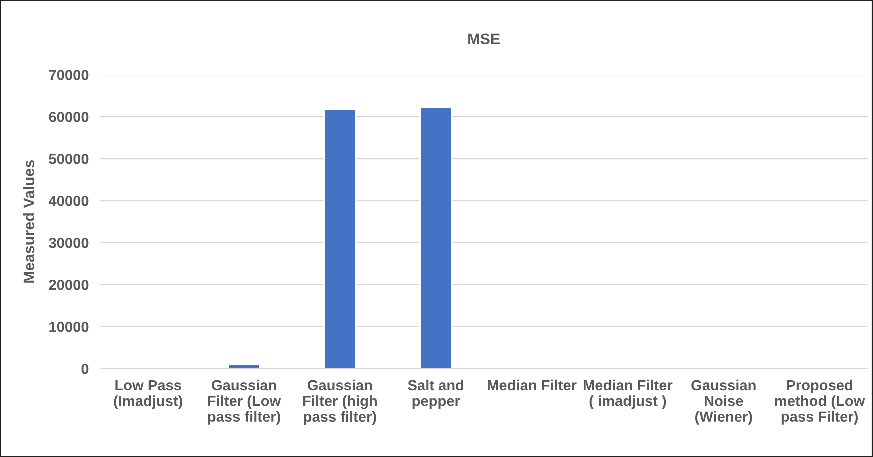 This screenshot has height=457, width=873. I want to click on x-tick-label: Proposed method (Low pass Filter), so click(820, 402).